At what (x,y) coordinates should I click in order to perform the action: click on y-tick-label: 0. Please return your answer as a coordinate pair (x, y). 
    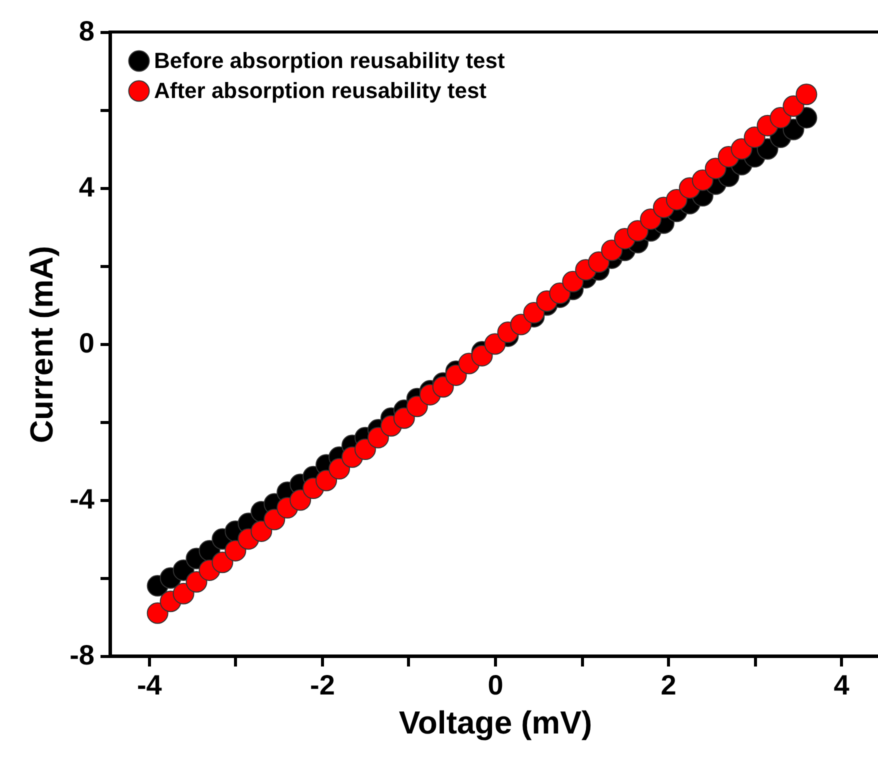
    Looking at the image, I should click on (86, 343).